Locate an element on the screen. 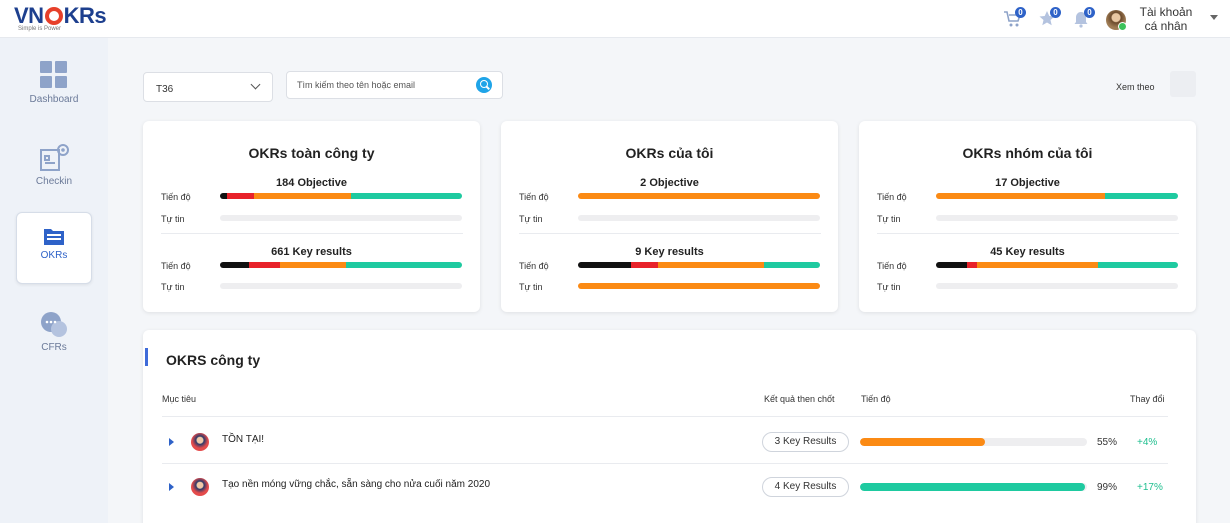 The height and width of the screenshot is (523, 1230). sidebar-item-label: OKRs is located at coordinates (54, 255).